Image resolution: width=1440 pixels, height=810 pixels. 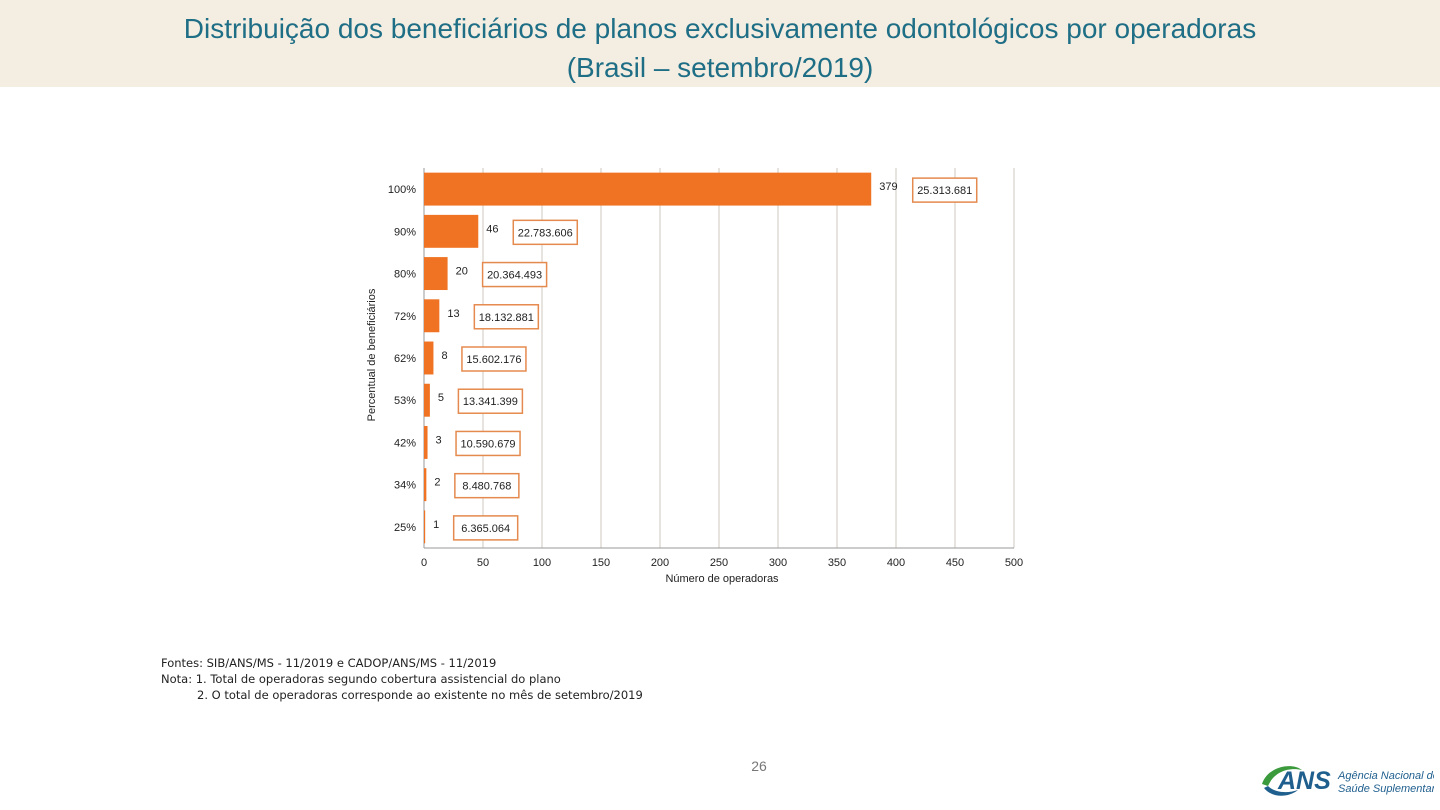 I want to click on beneficiaries-label: 6.365.064, so click(x=485, y=529).